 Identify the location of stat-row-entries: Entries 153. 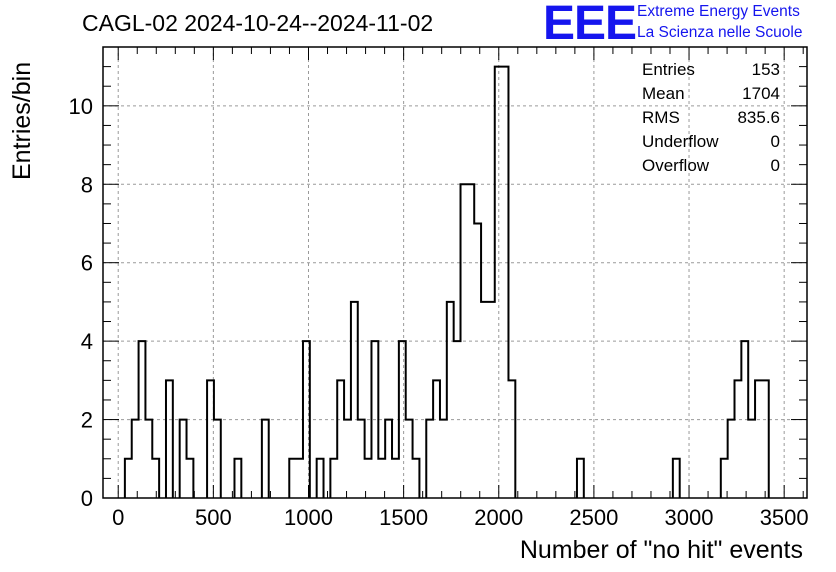
(711, 70).